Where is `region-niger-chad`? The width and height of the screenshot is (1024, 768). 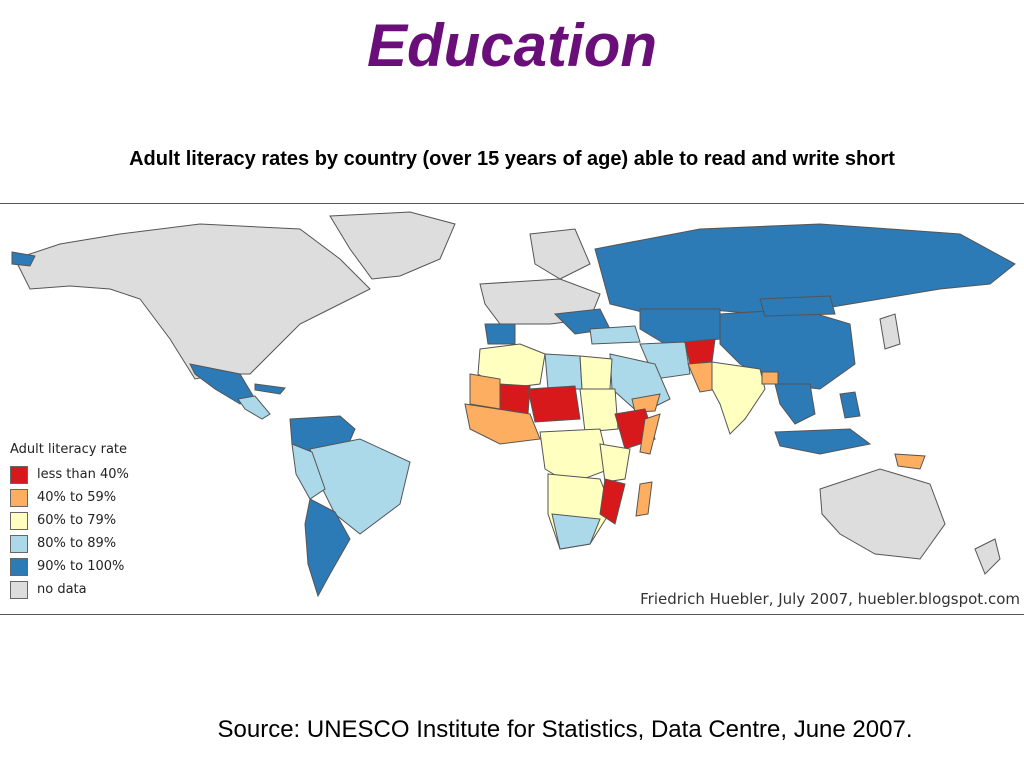
region-niger-chad is located at coordinates (554, 404).